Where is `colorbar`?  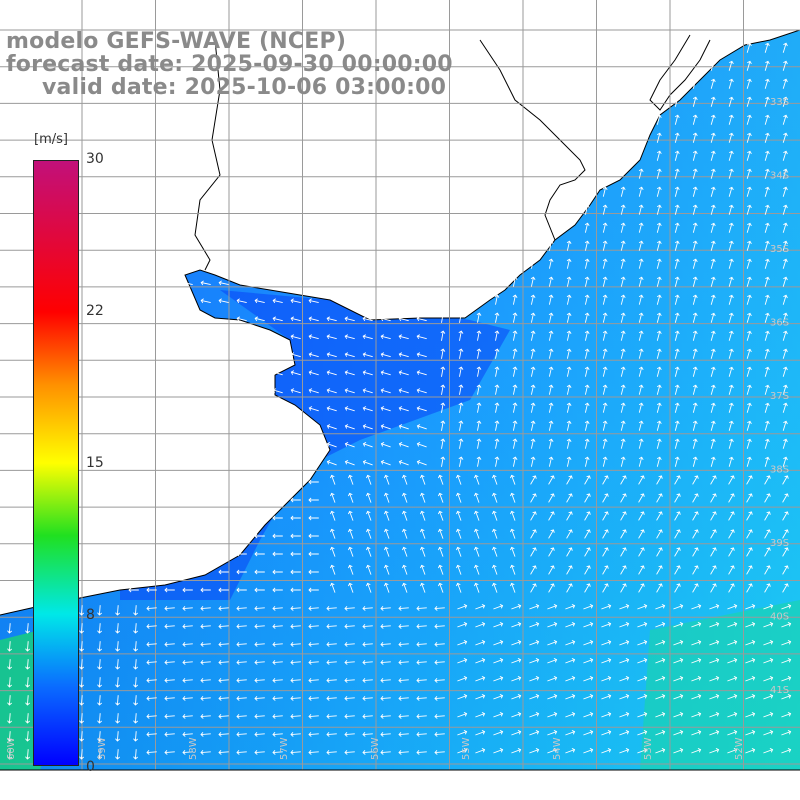
colorbar is located at coordinates (56, 463).